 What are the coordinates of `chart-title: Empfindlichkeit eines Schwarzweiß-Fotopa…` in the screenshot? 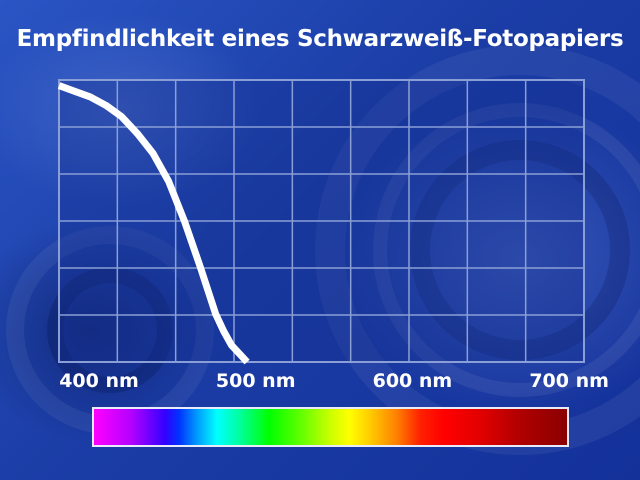 It's located at (320, 39).